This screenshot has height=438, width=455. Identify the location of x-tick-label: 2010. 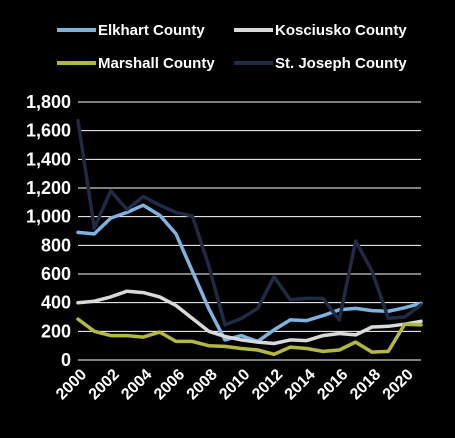
(234, 384).